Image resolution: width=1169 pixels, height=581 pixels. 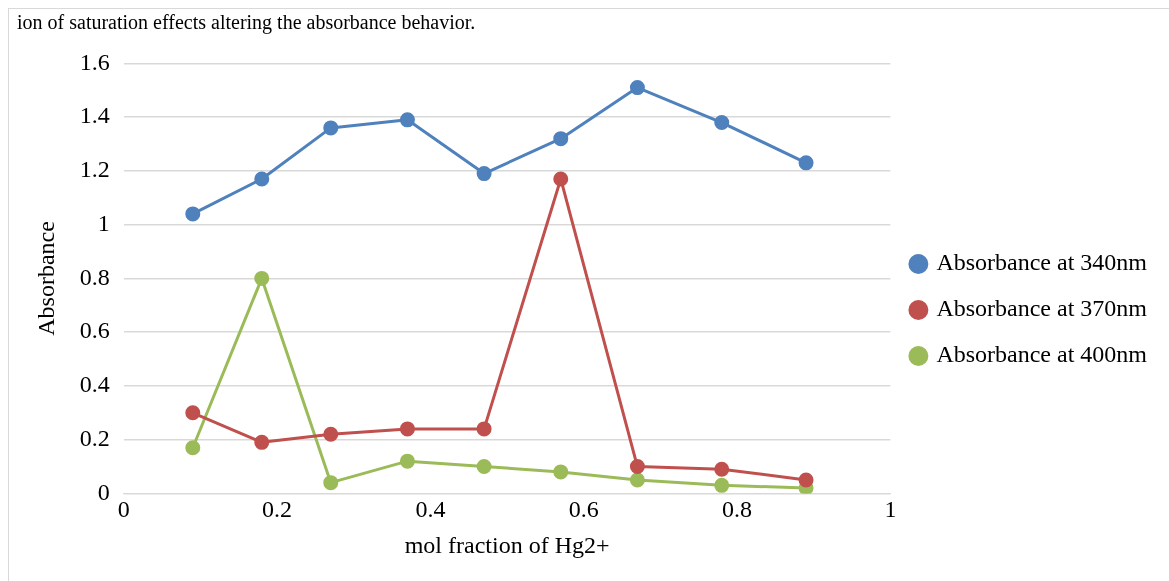 What do you see at coordinates (94, 169) in the screenshot?
I see `y-tick-label: 1.2` at bounding box center [94, 169].